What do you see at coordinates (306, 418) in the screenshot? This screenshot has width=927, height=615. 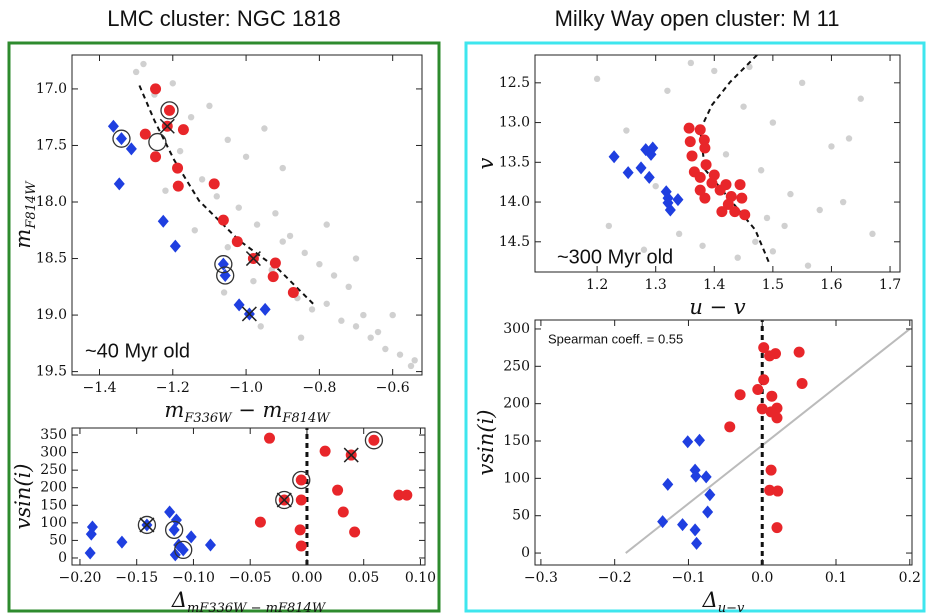 I see `axis-label-part: F814W` at bounding box center [306, 418].